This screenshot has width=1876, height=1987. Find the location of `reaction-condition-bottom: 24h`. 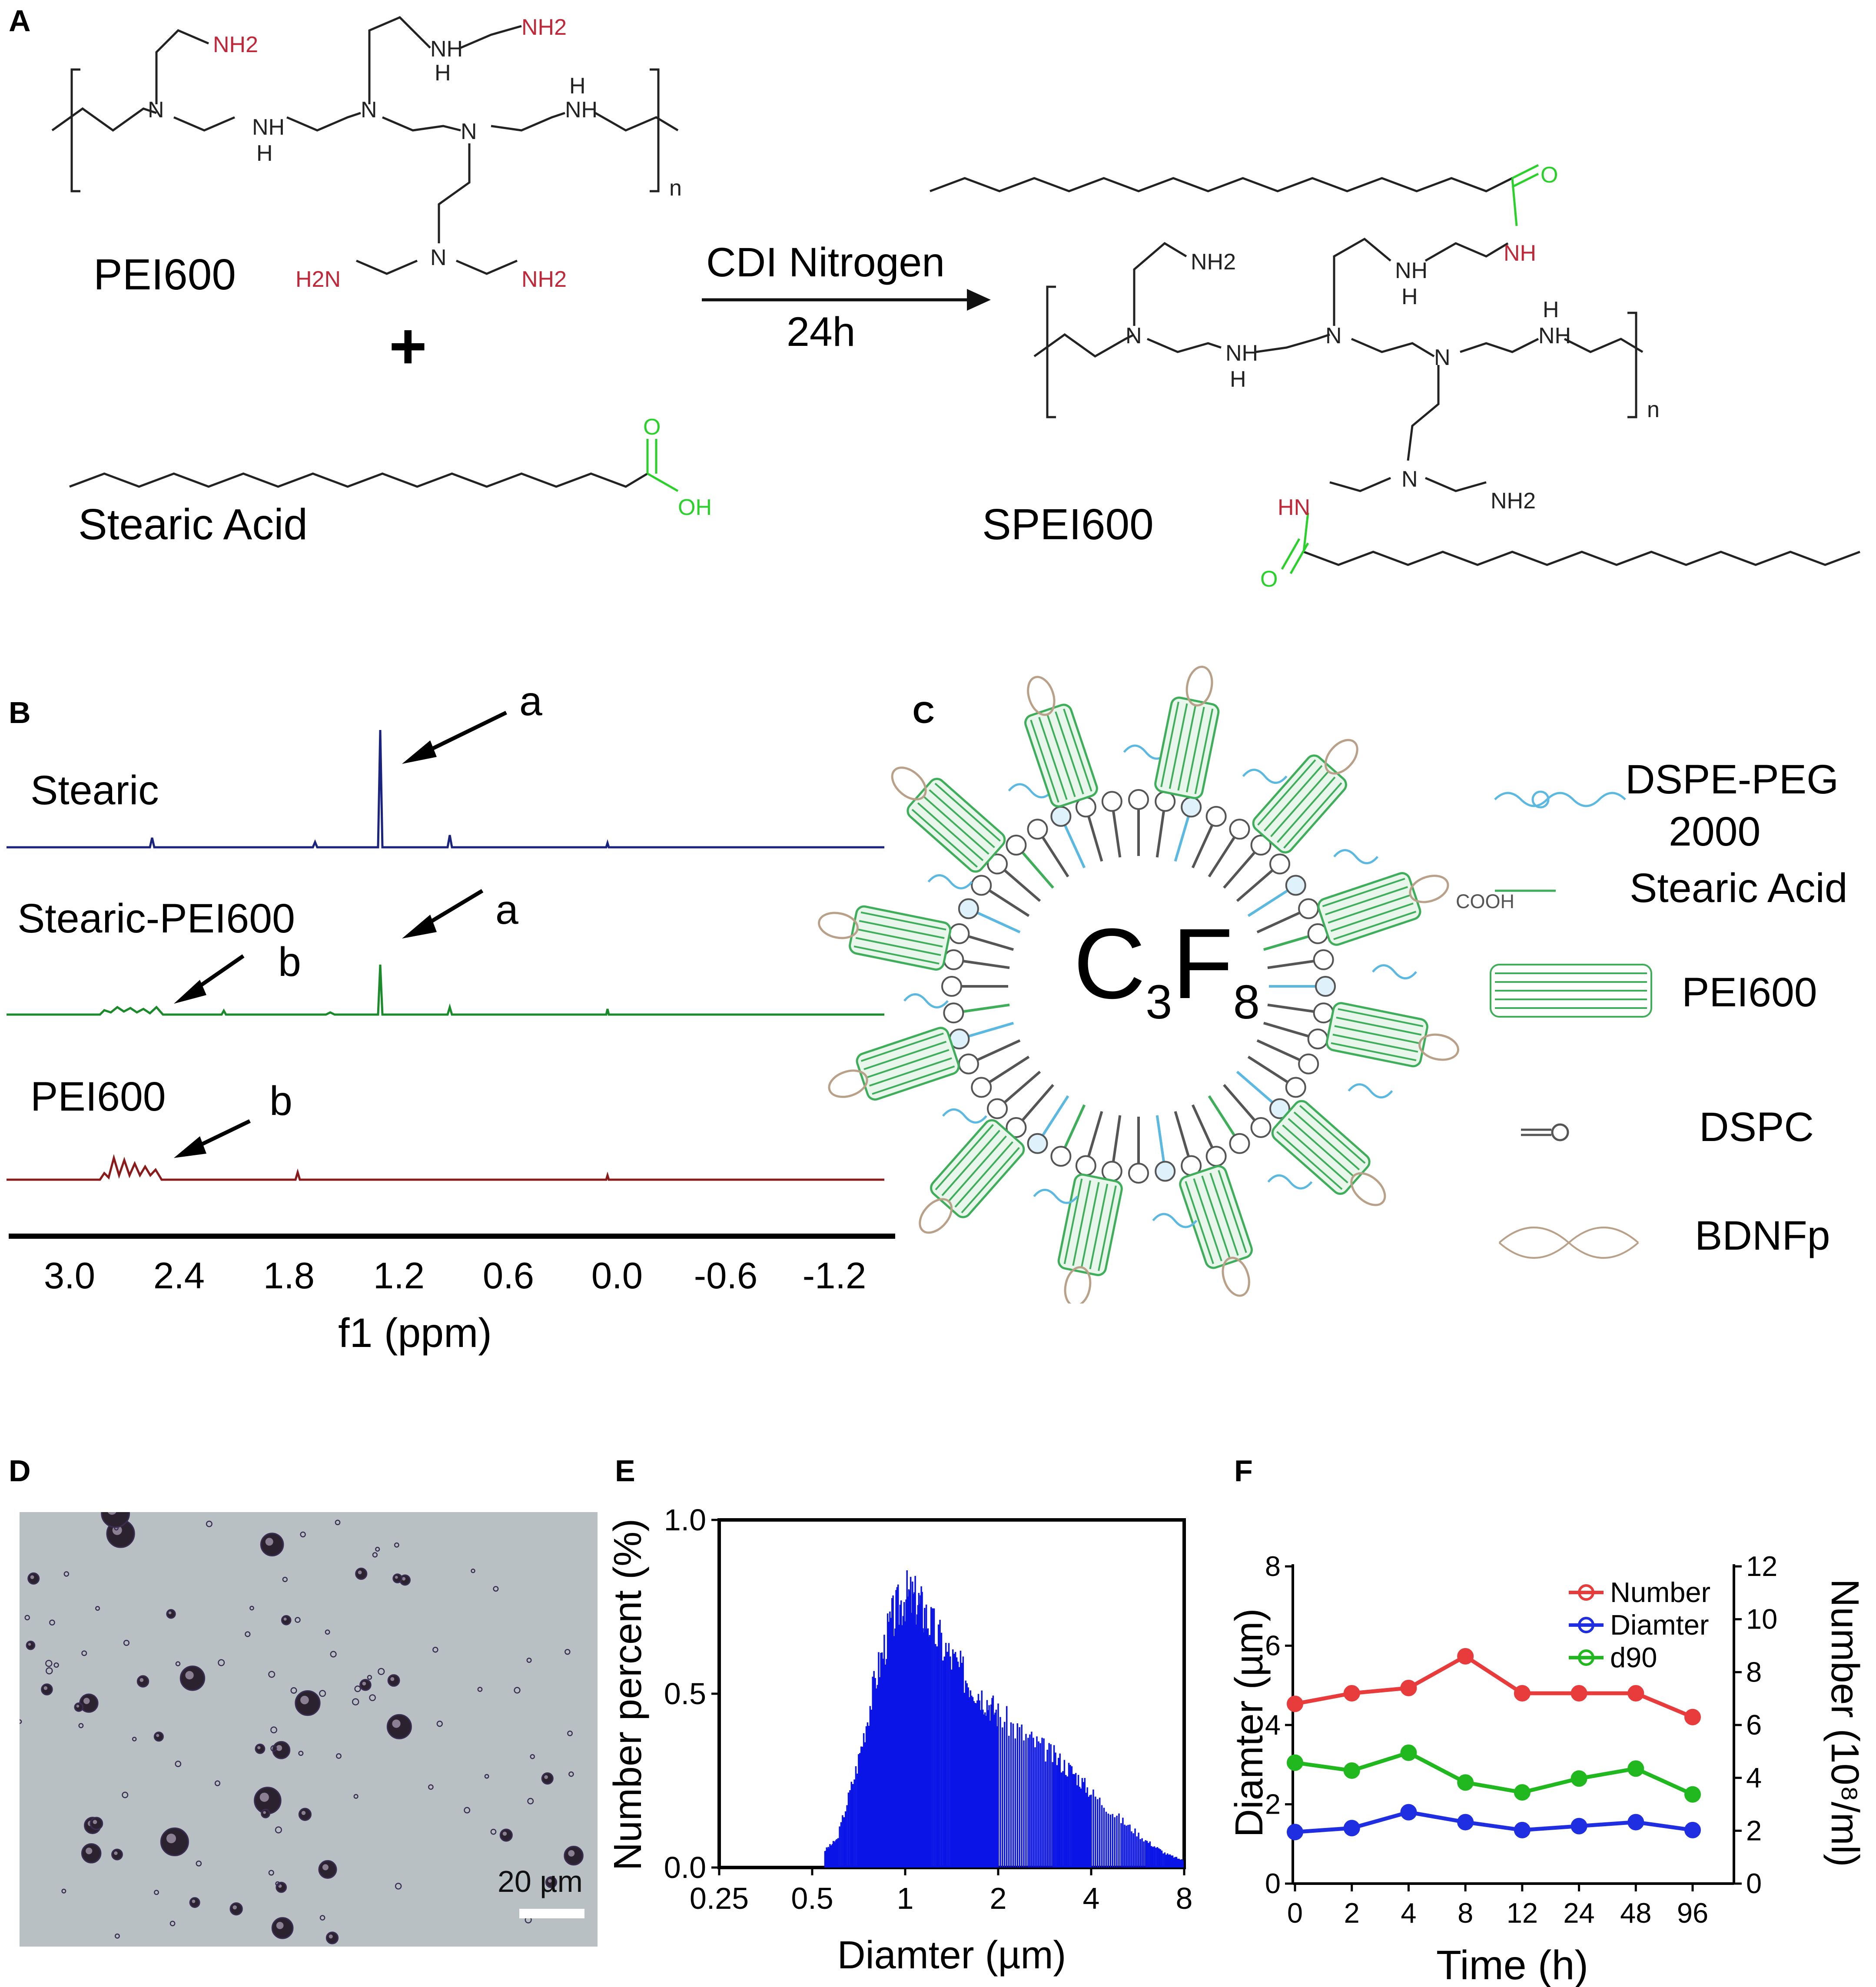

reaction-condition-bottom: 24h is located at coordinates (821, 332).